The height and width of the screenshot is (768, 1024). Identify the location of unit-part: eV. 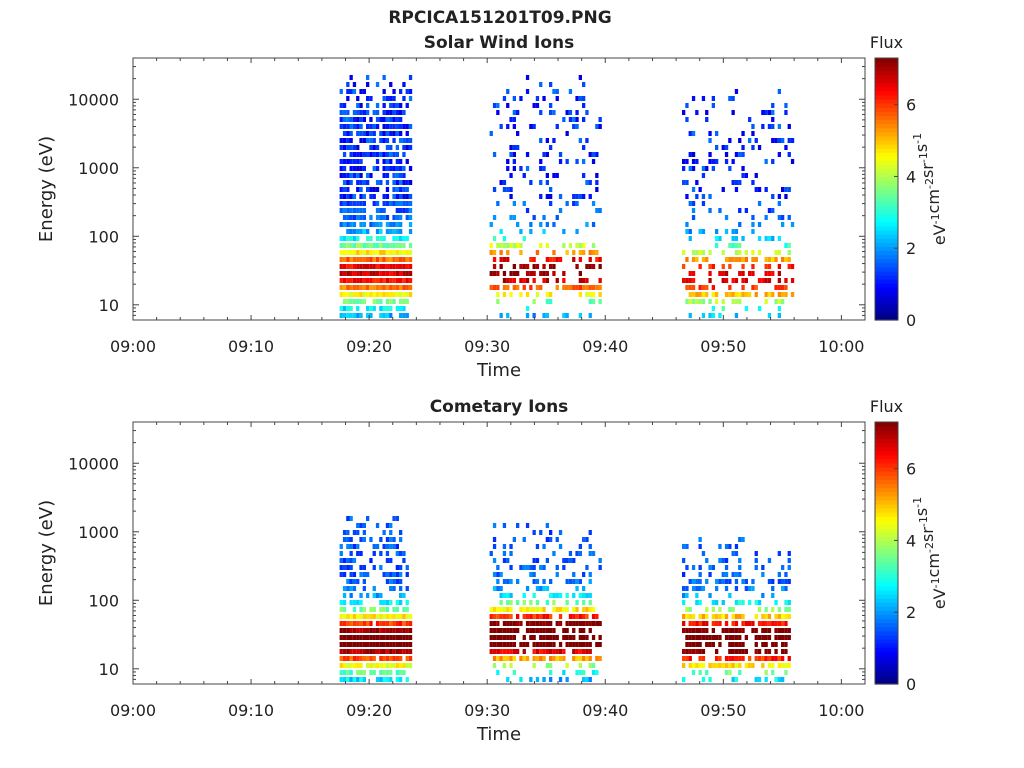
(939, 234).